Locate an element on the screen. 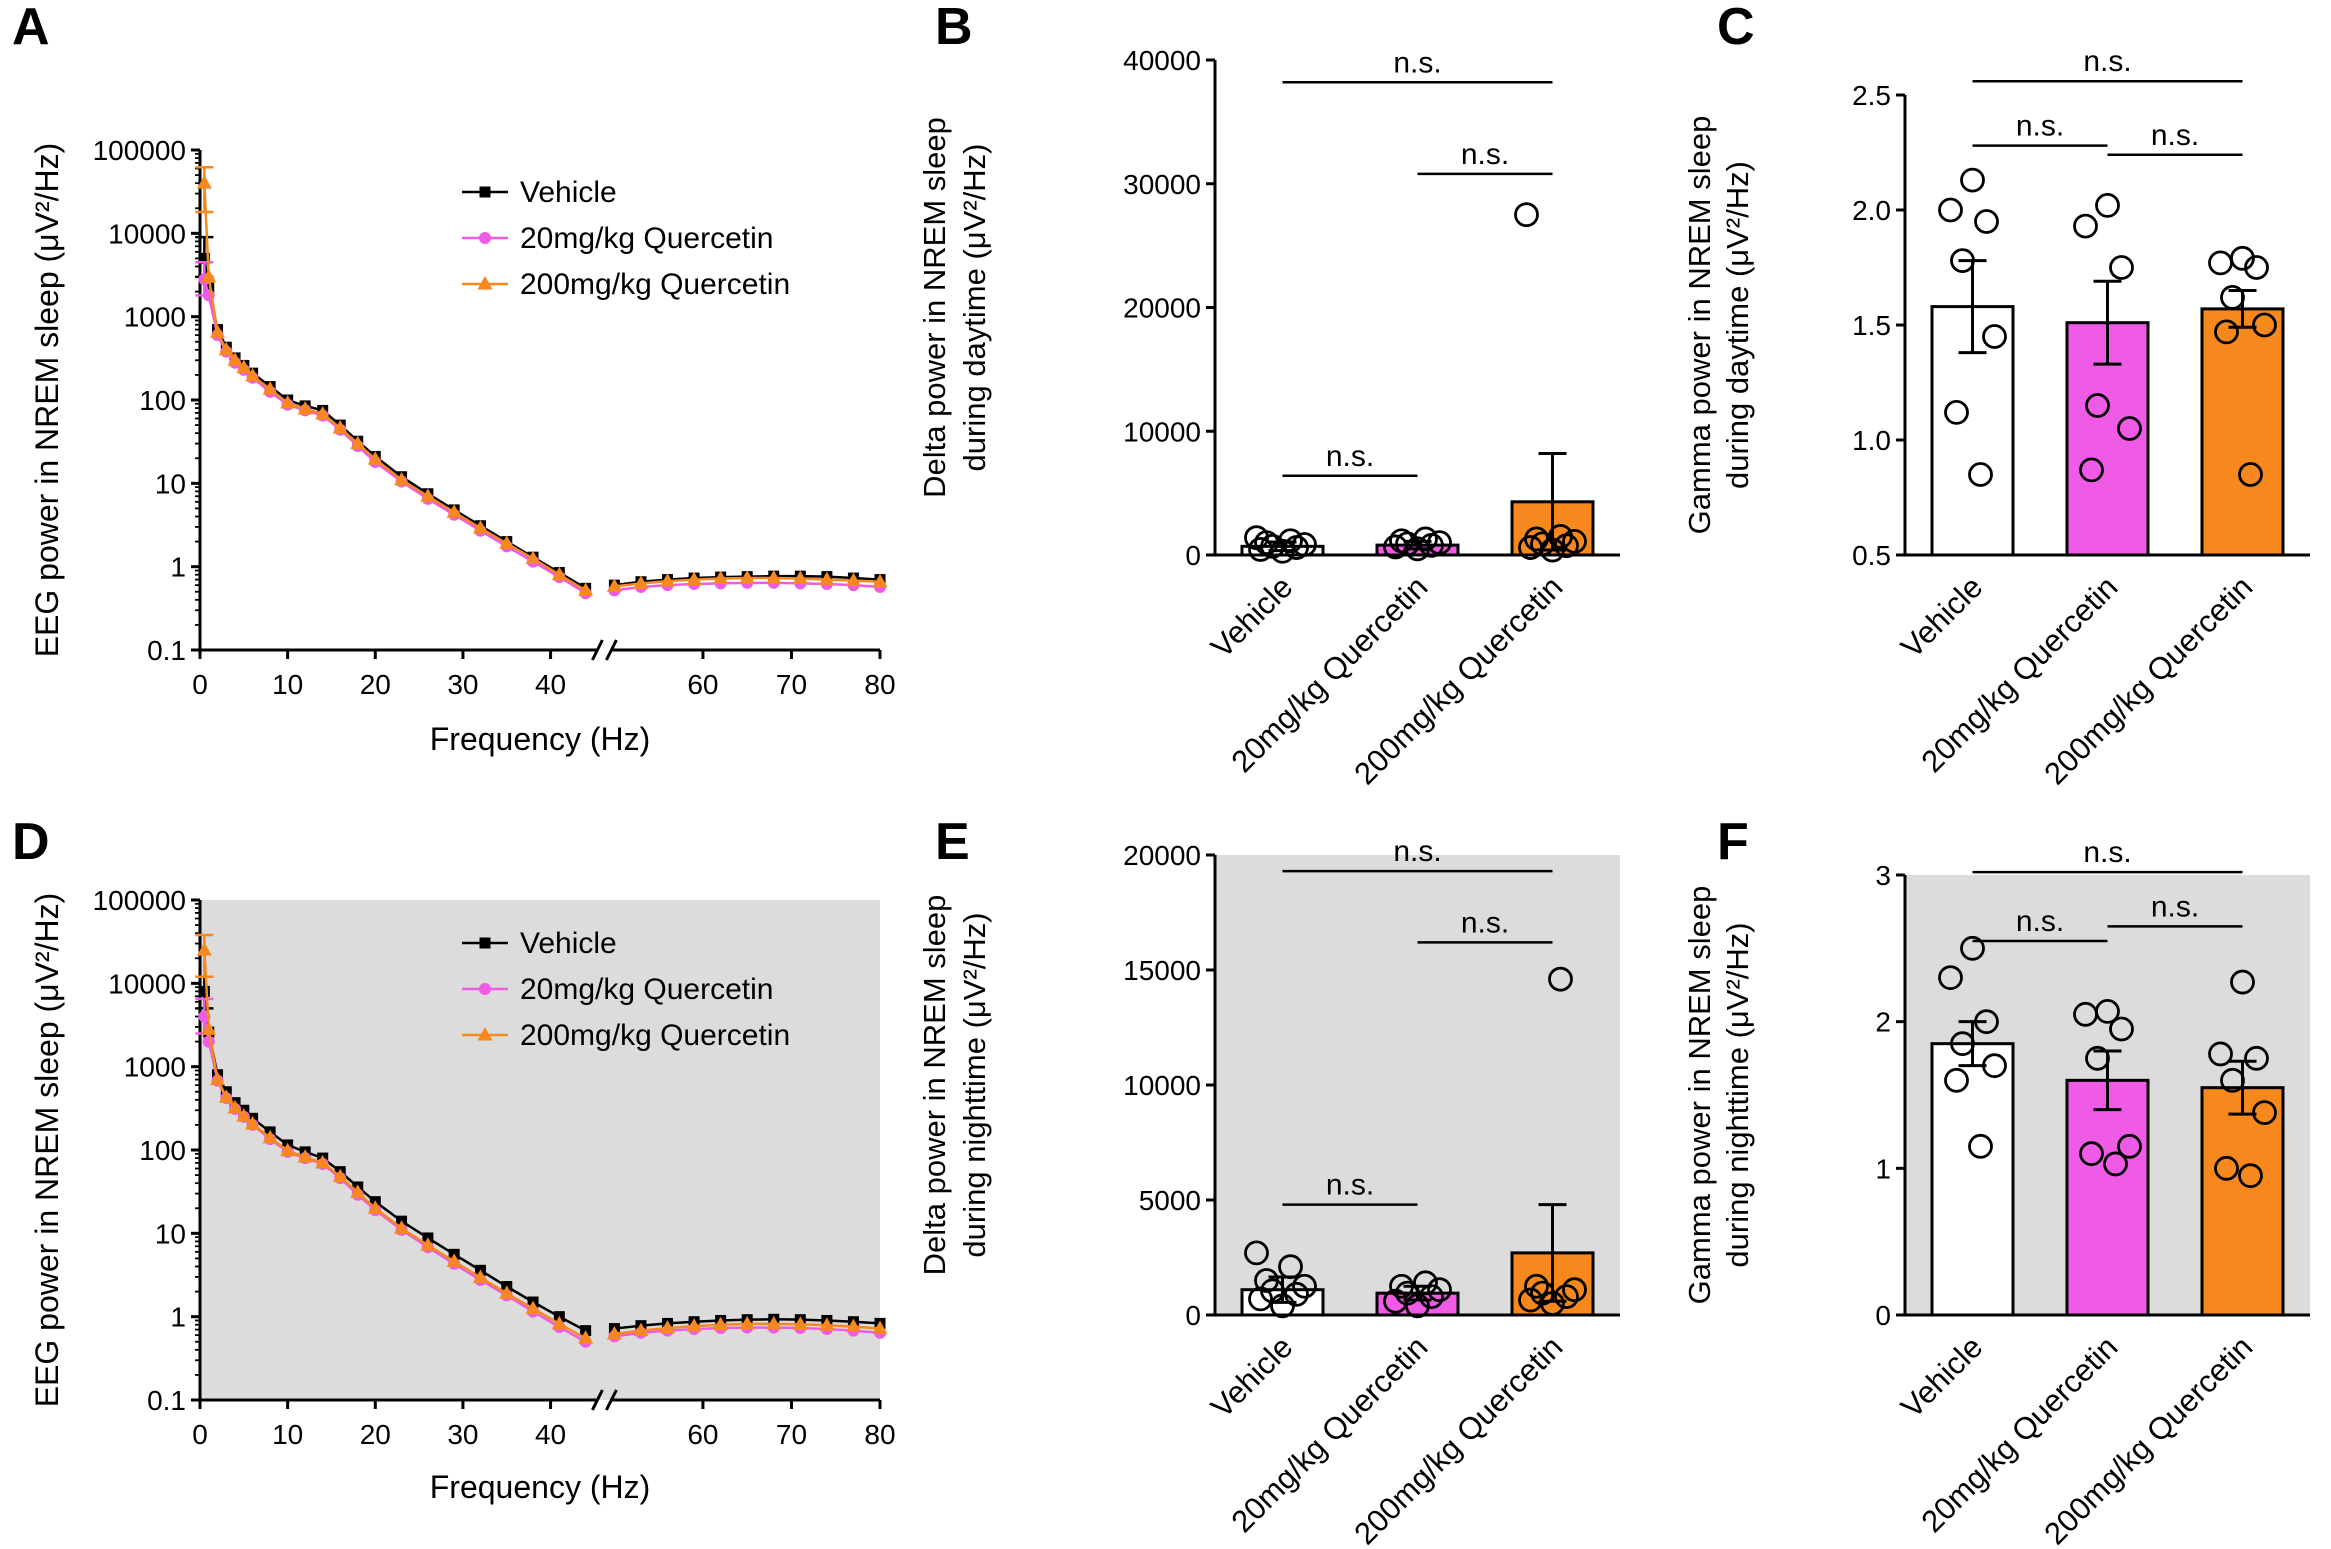 The image size is (2331, 1549). svg-text: 30000 is located at coordinates (1162, 184).